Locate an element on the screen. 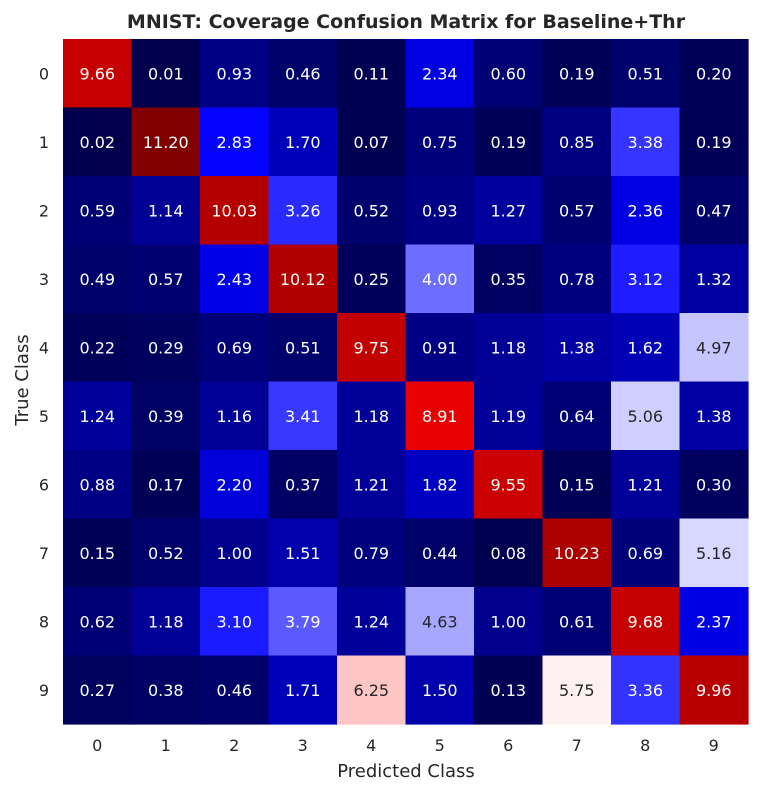  cell-value-label: 10.12 is located at coordinates (303, 279).